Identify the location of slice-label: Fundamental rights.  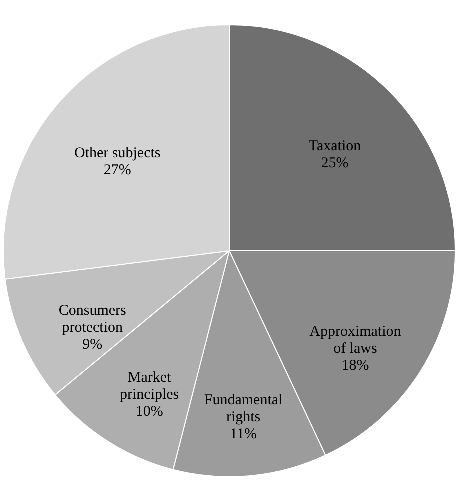
(243, 409).